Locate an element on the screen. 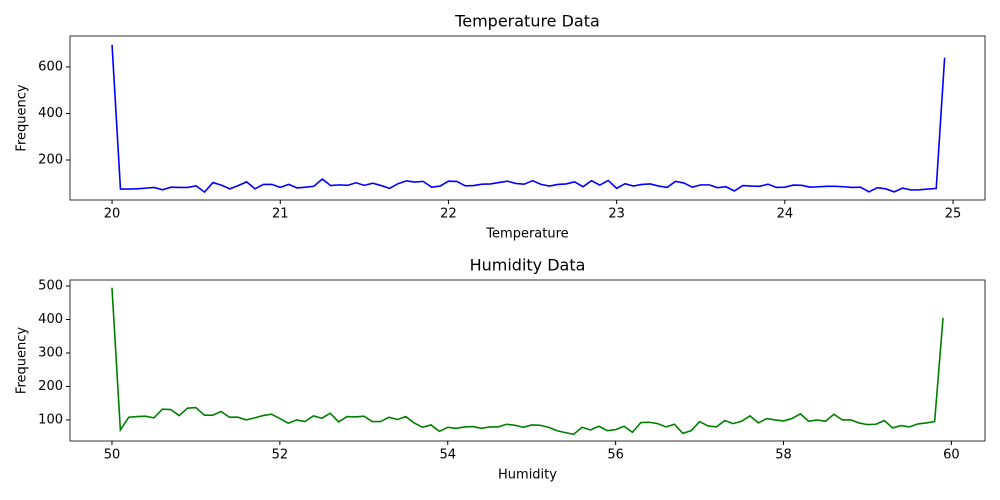 Image resolution: width=1000 pixels, height=500 pixels. x-tick-label: 56 is located at coordinates (615, 455).